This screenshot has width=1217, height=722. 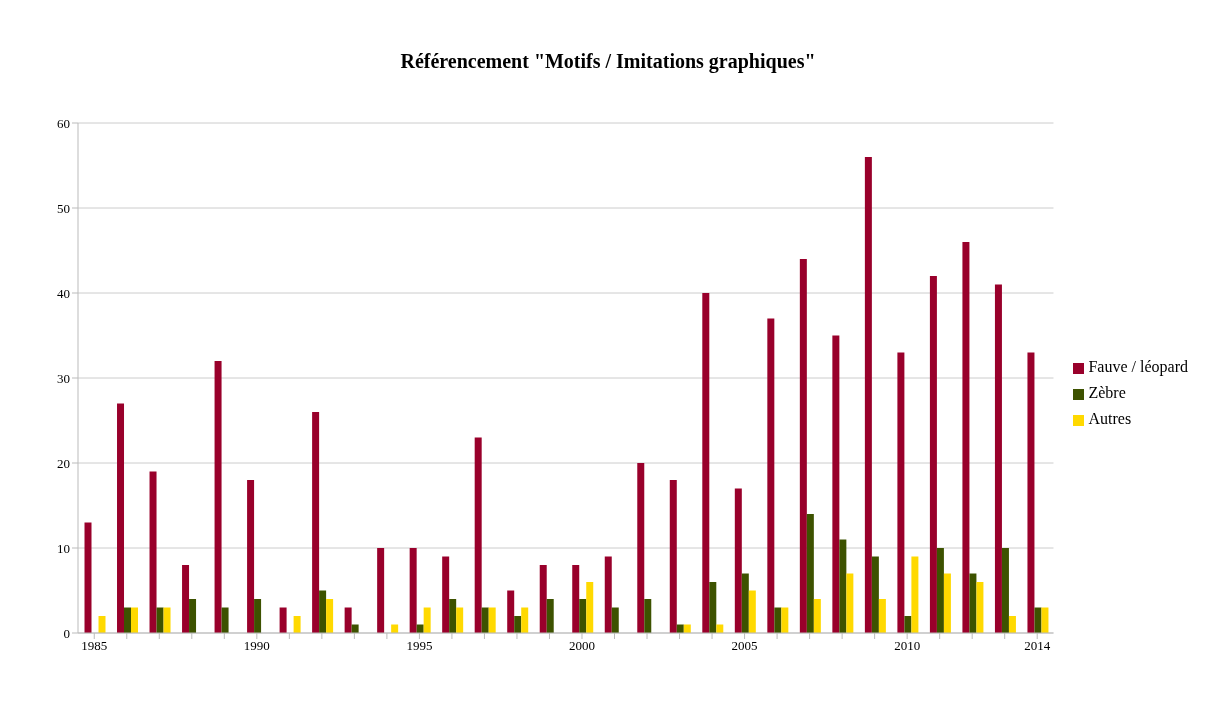 What do you see at coordinates (744, 646) in the screenshot?
I see `x-tick-label: 2005` at bounding box center [744, 646].